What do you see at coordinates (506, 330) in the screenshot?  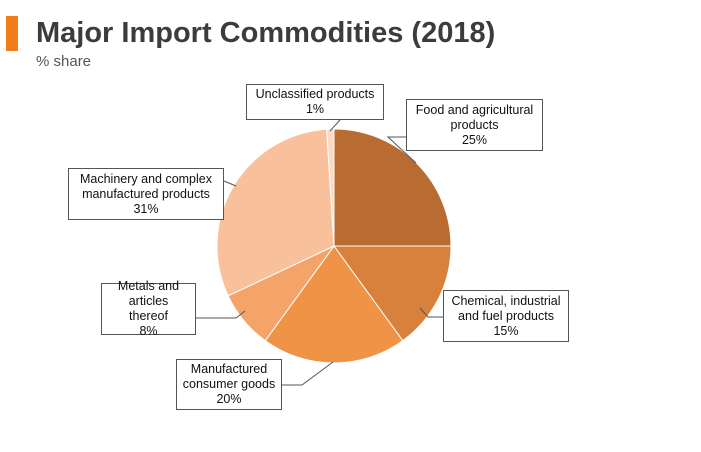 I see `slice-label-value: 15%` at bounding box center [506, 330].